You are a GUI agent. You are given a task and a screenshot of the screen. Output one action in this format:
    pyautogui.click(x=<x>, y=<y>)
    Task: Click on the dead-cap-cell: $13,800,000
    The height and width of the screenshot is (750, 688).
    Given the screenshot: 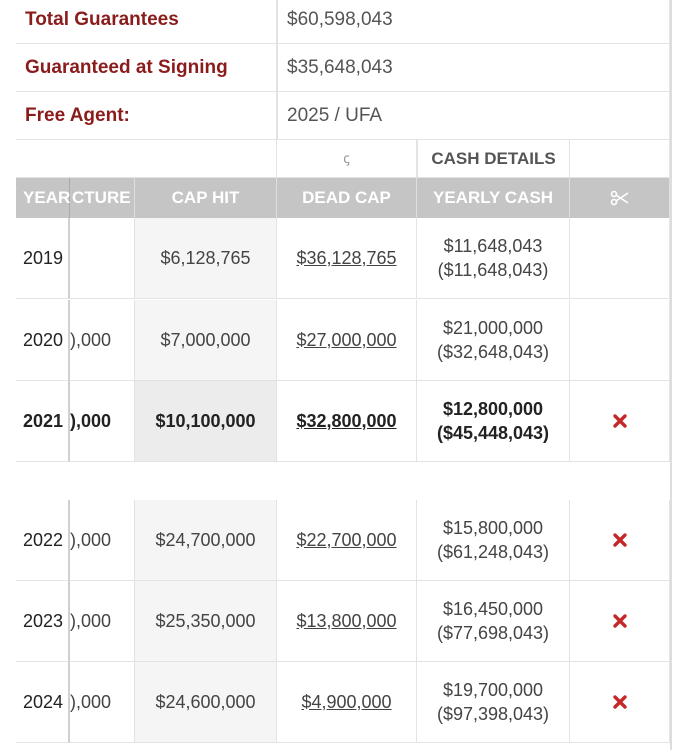 What is the action you would take?
    pyautogui.click(x=347, y=621)
    